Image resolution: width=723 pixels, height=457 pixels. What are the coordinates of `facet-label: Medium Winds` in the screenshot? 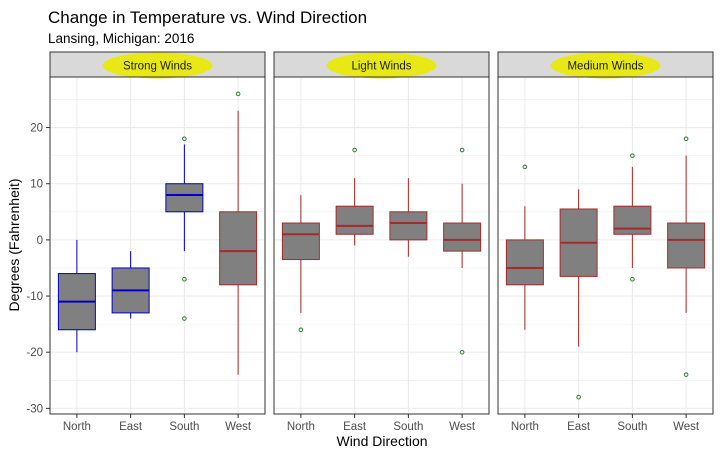 It's located at (605, 67).